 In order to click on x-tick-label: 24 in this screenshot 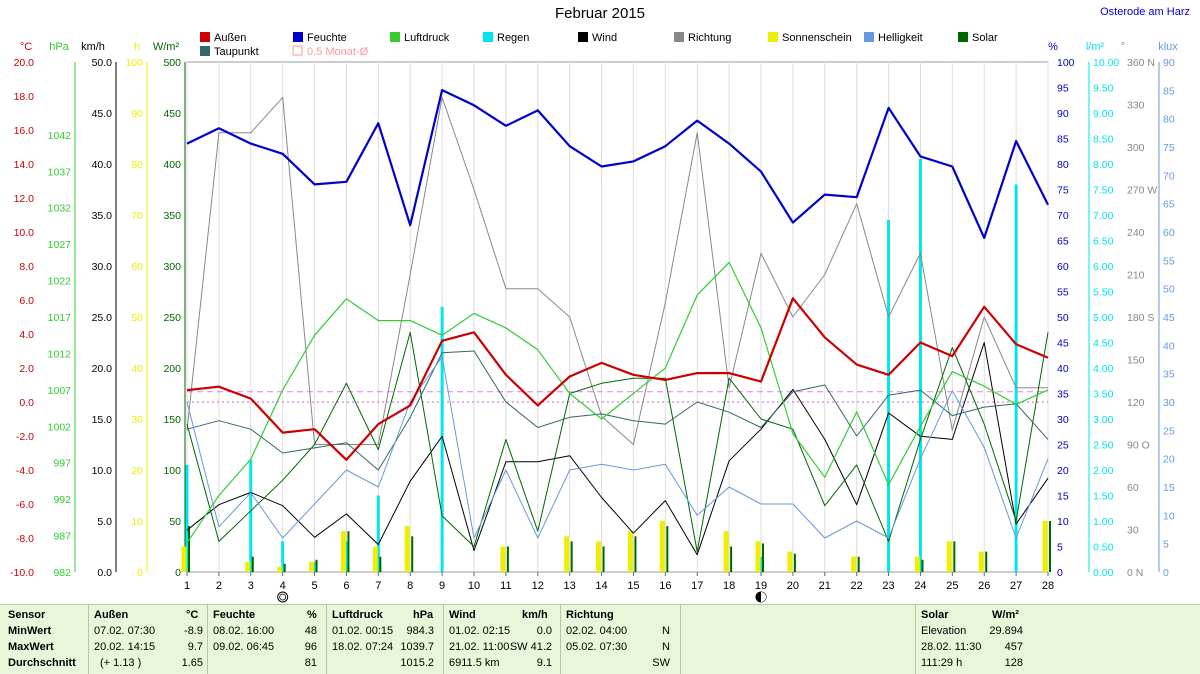, I will do `click(920, 586)`.